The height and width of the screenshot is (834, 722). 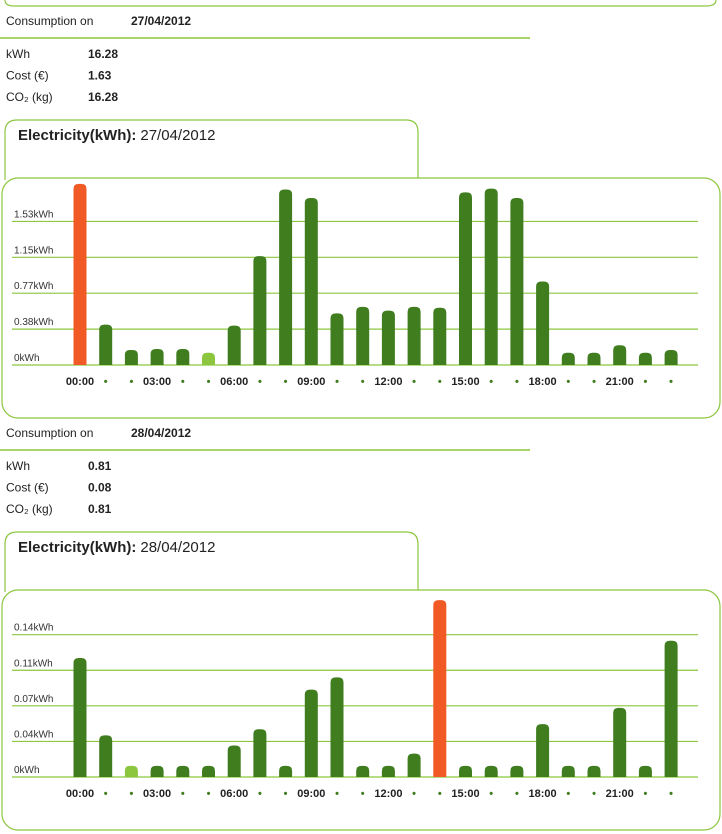 I want to click on y-tick-label: 0.04kWh, so click(x=33, y=734).